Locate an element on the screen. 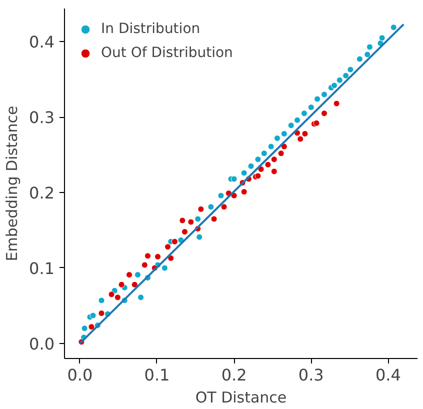 Image resolution: width=423 pixels, height=409 pixels. x-tick-label: 0.2 is located at coordinates (234, 375).